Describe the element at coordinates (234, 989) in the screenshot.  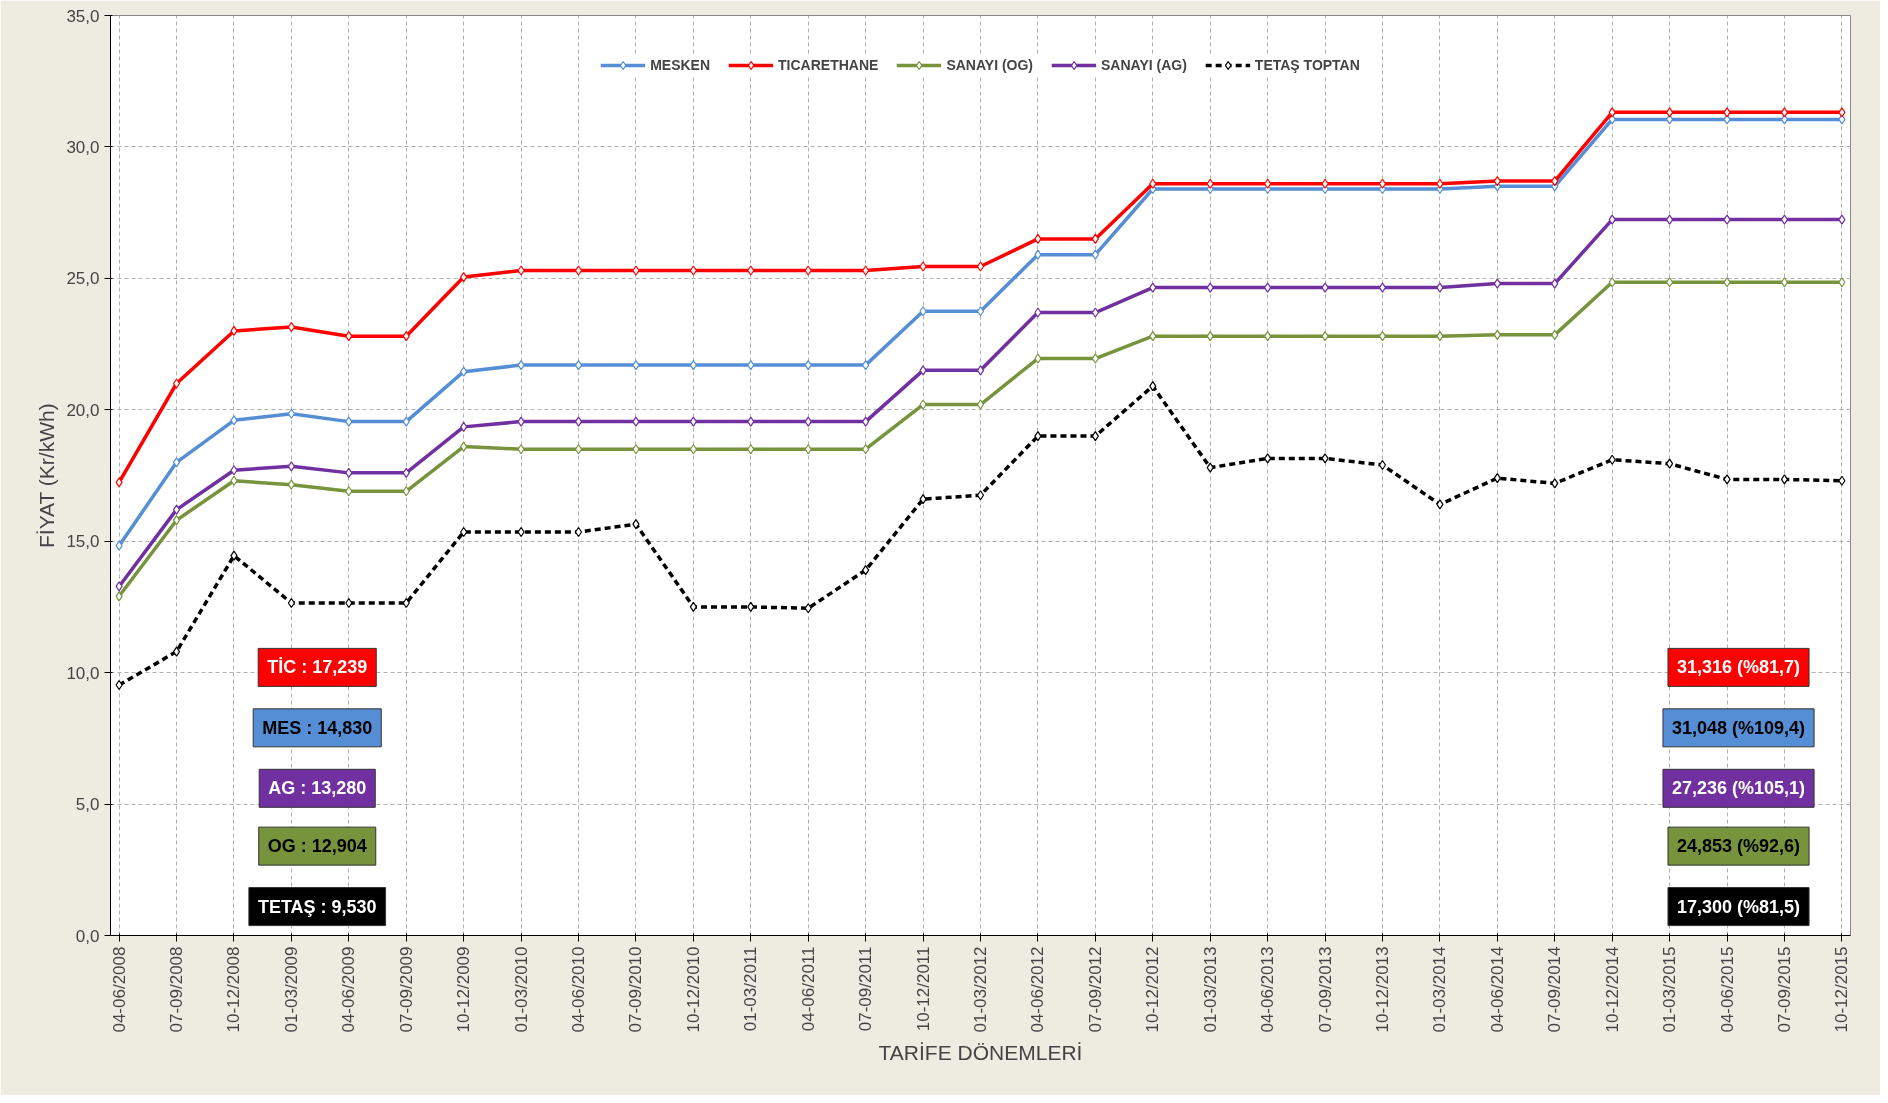
I see `x-tick-label: 10-12/2008` at that location.